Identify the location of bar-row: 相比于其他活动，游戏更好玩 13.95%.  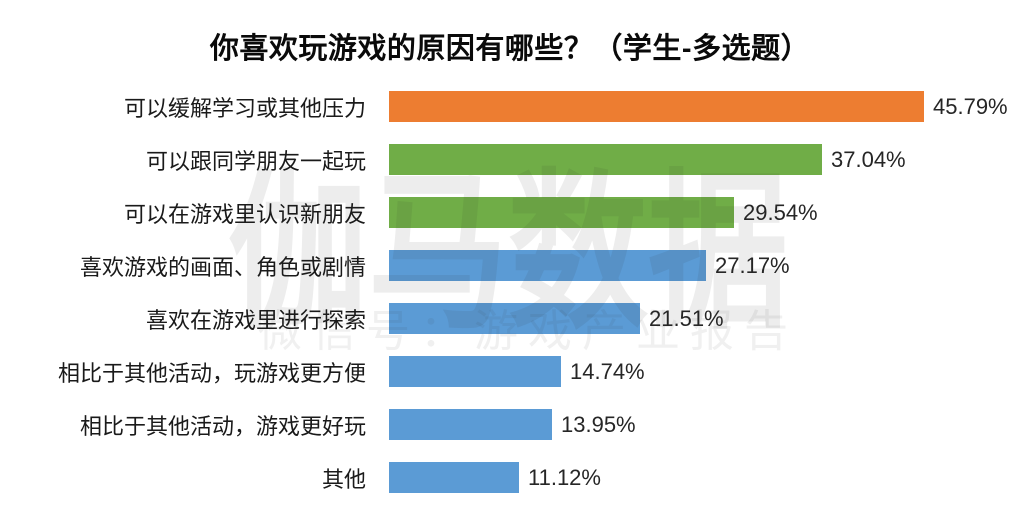
(510, 424).